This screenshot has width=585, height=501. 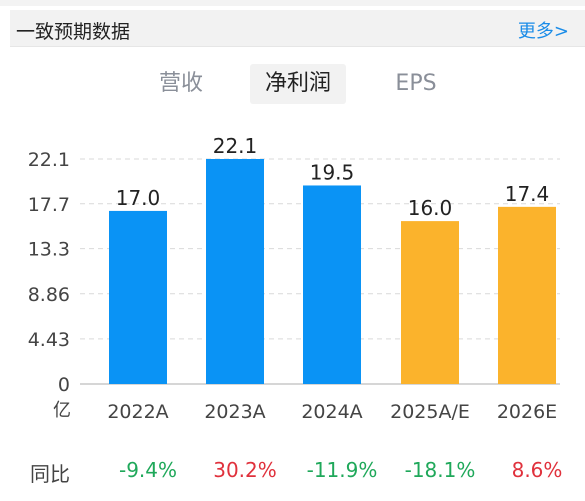 I want to click on tab-revenue: 营收, so click(x=180, y=83).